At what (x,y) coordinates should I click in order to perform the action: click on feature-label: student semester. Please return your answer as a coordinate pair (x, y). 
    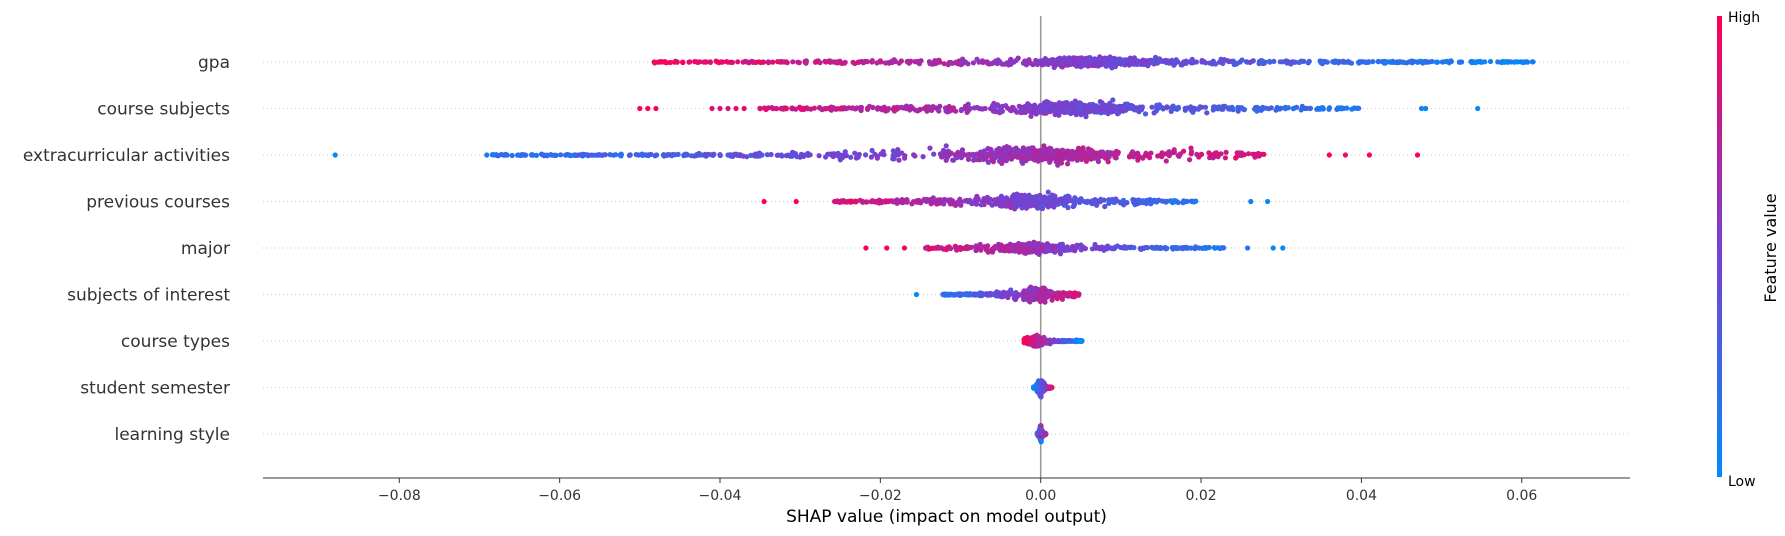
    Looking at the image, I should click on (155, 389).